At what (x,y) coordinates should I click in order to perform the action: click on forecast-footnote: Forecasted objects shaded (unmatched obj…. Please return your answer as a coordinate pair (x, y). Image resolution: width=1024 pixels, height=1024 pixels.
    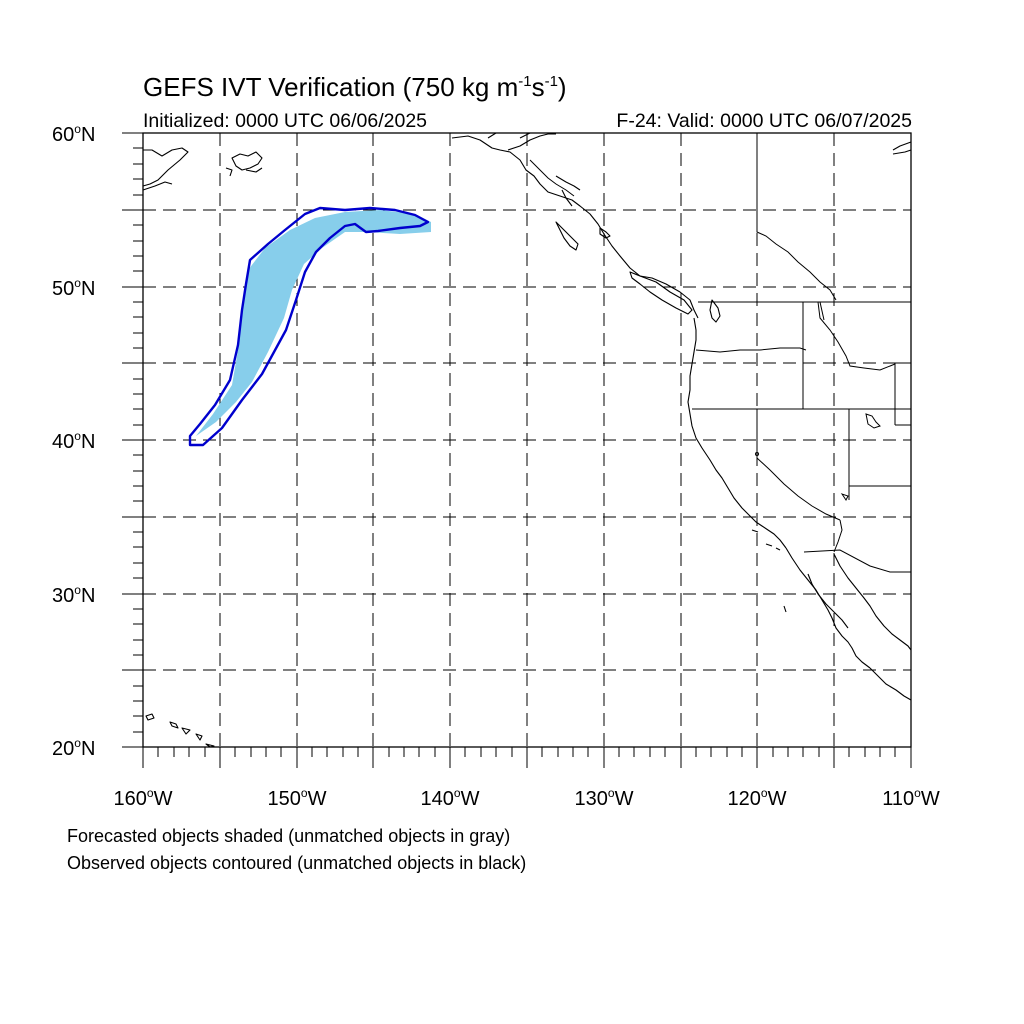
    Looking at the image, I should click on (289, 836).